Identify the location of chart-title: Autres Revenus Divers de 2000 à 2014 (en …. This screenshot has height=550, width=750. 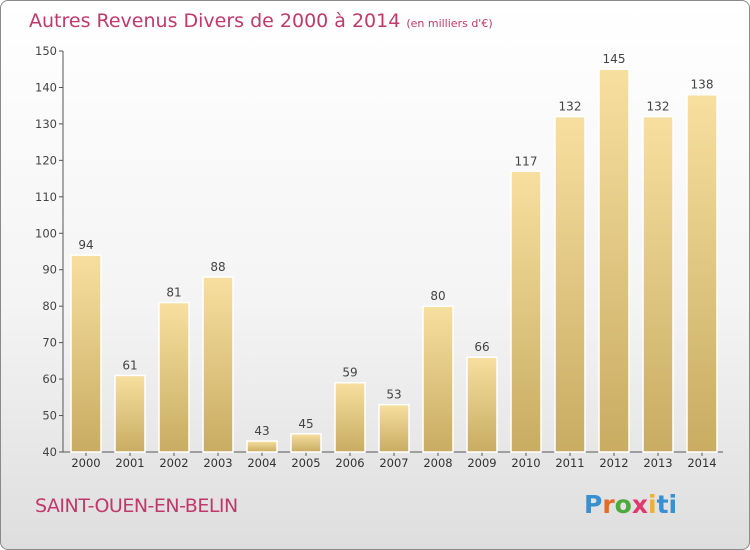
(261, 21).